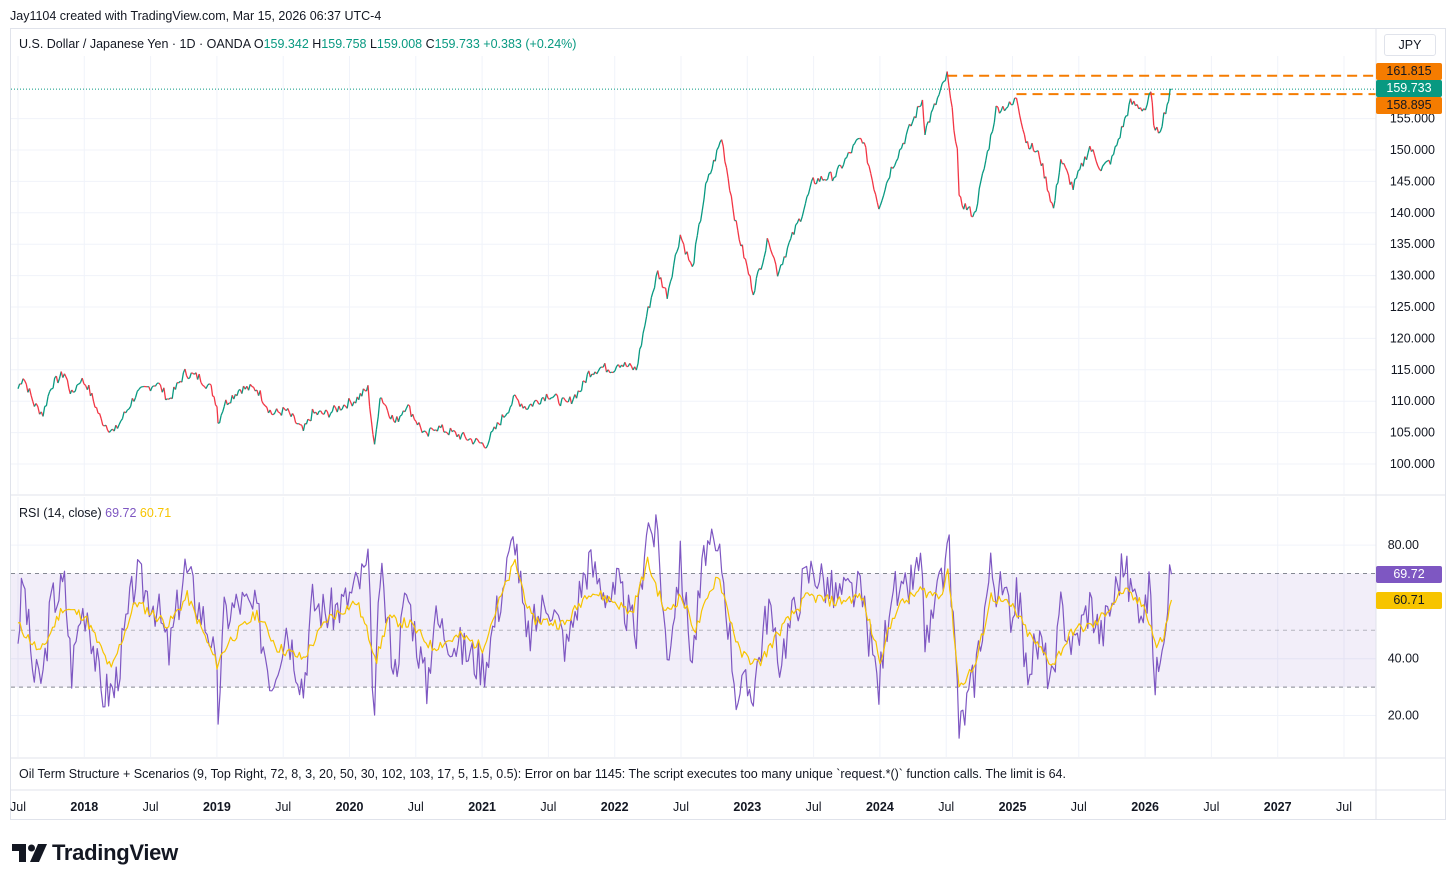  What do you see at coordinates (1013, 807) in the screenshot?
I see `x-axis-tick-label: 2025` at bounding box center [1013, 807].